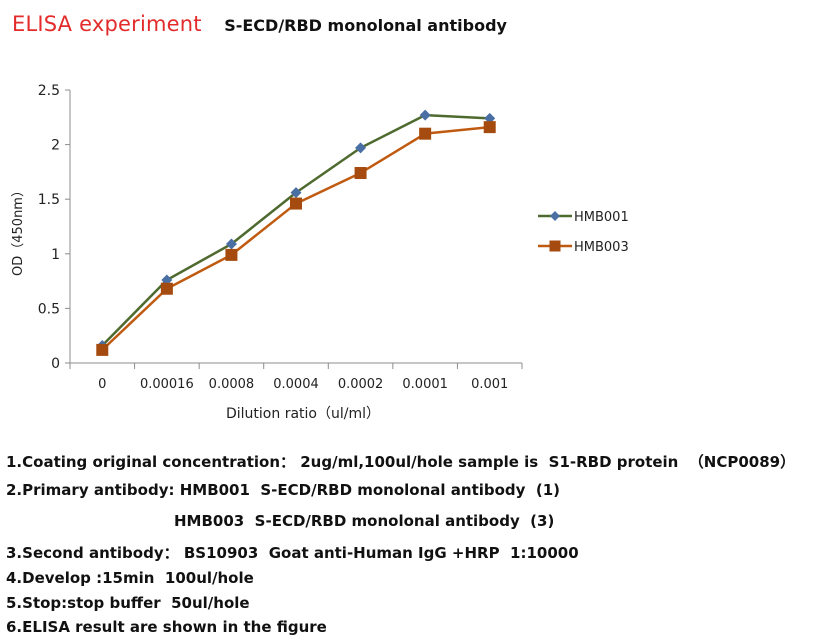 The image size is (832, 644). Describe the element at coordinates (489, 384) in the screenshot. I see `x-tick-label: 0.001` at that location.